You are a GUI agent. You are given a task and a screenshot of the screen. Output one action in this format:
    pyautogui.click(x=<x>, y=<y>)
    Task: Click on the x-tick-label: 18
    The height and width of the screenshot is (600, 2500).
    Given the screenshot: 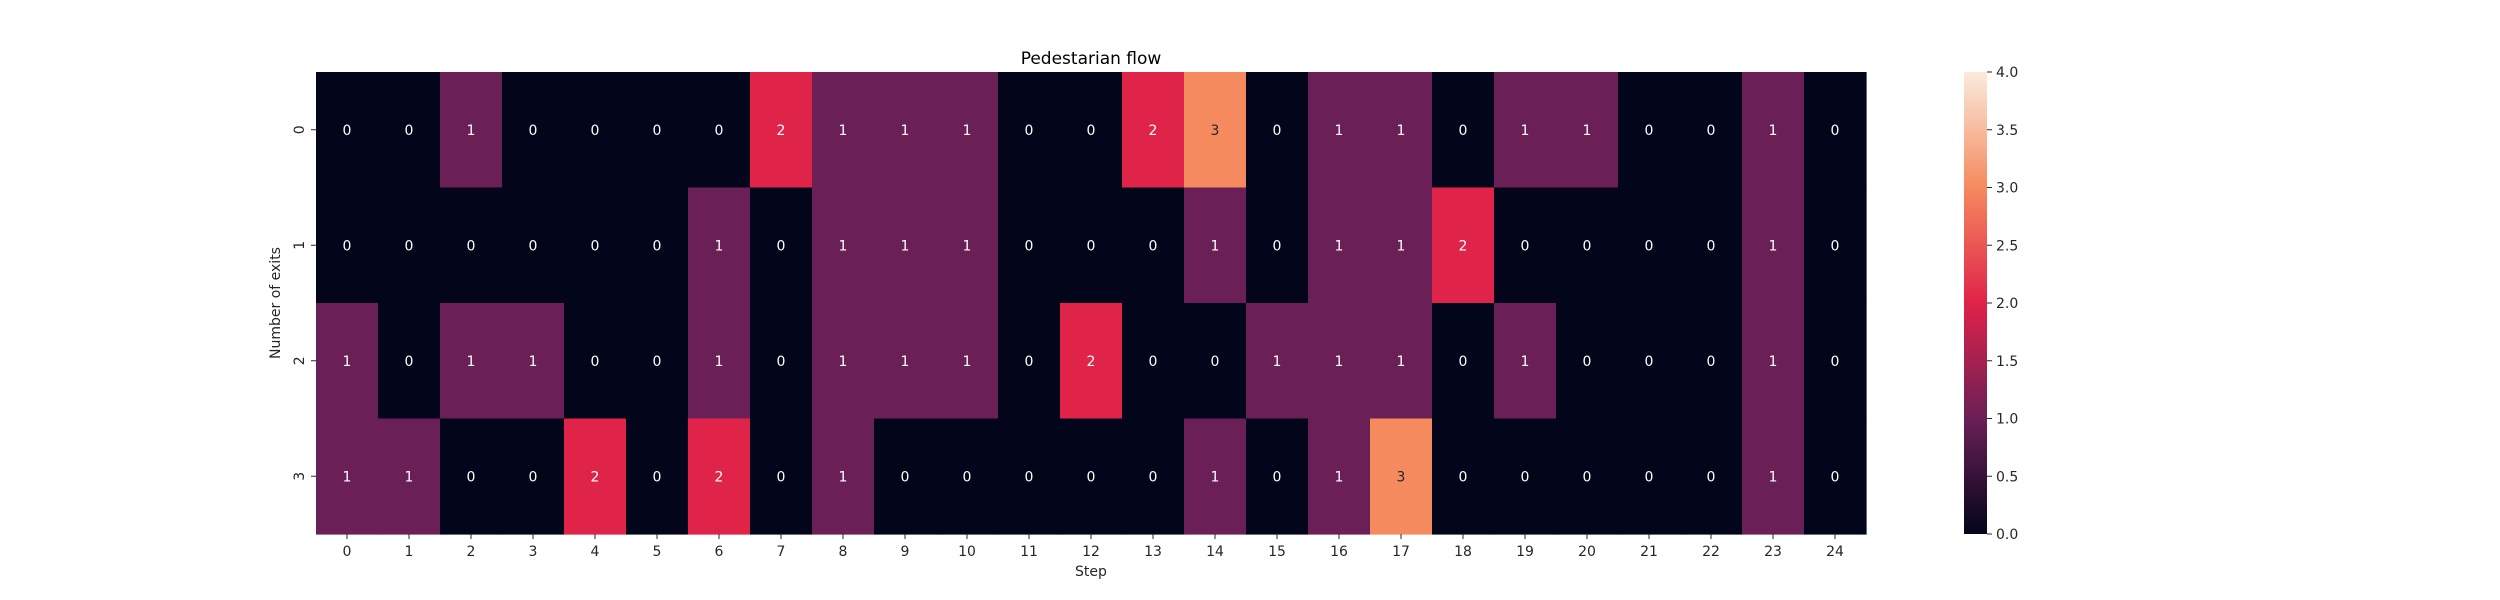 What is the action you would take?
    pyautogui.click(x=1463, y=552)
    